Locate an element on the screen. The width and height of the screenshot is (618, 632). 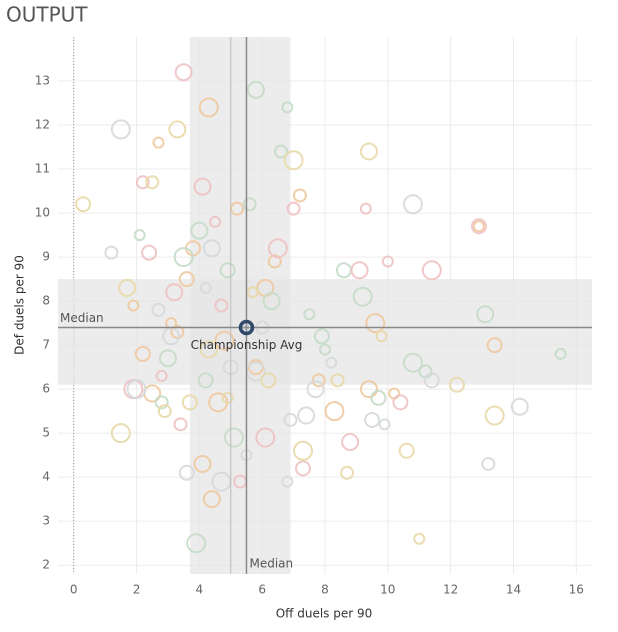
x-axis-title: Off duels per 90 is located at coordinates (324, 614).